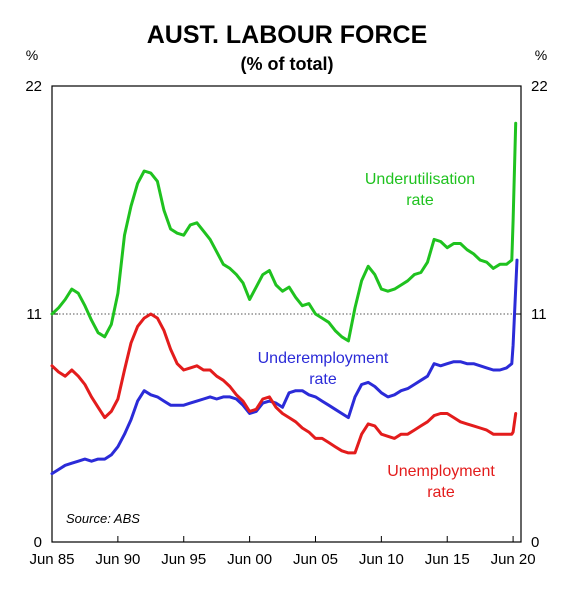 Image resolution: width=574 pixels, height=603 pixels. I want to click on x-tick-label: Jun 15, so click(447, 559).